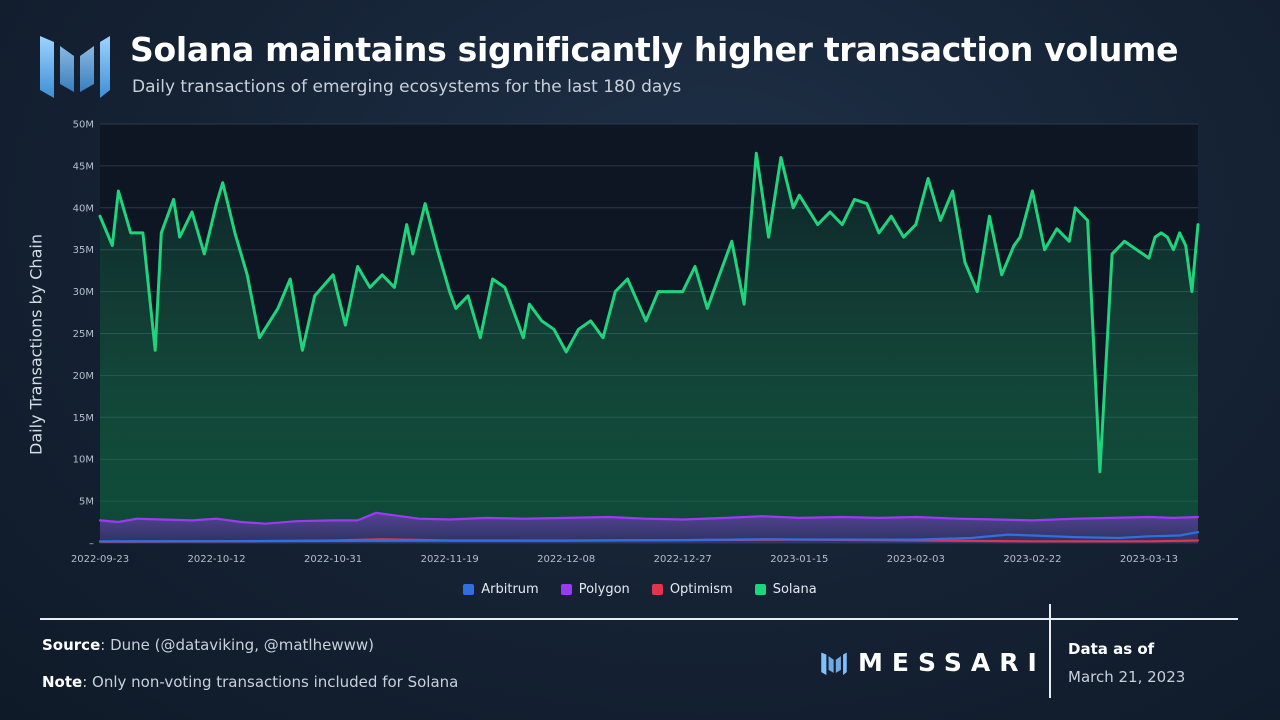 The image size is (1280, 720). What do you see at coordinates (639, 619) in the screenshot?
I see `footer-divider` at bounding box center [639, 619].